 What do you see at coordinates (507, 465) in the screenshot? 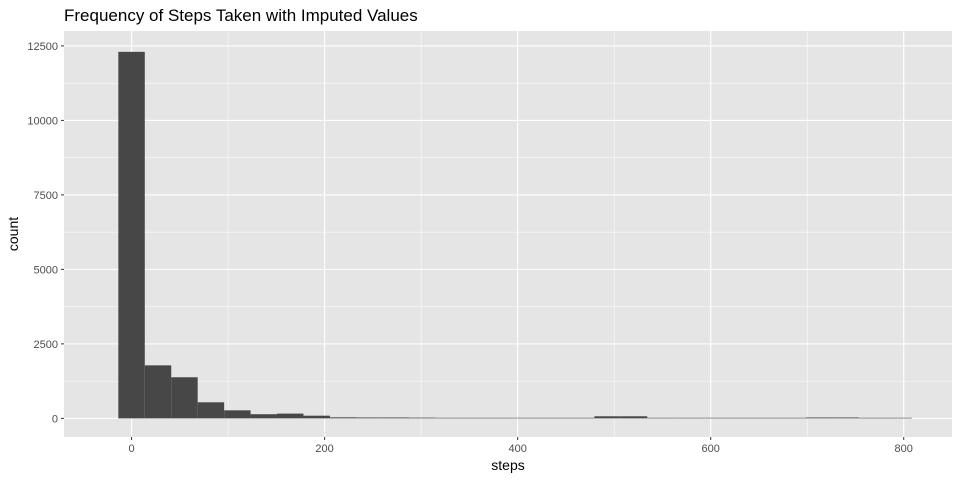
I see `x-axis-title: steps` at bounding box center [507, 465].